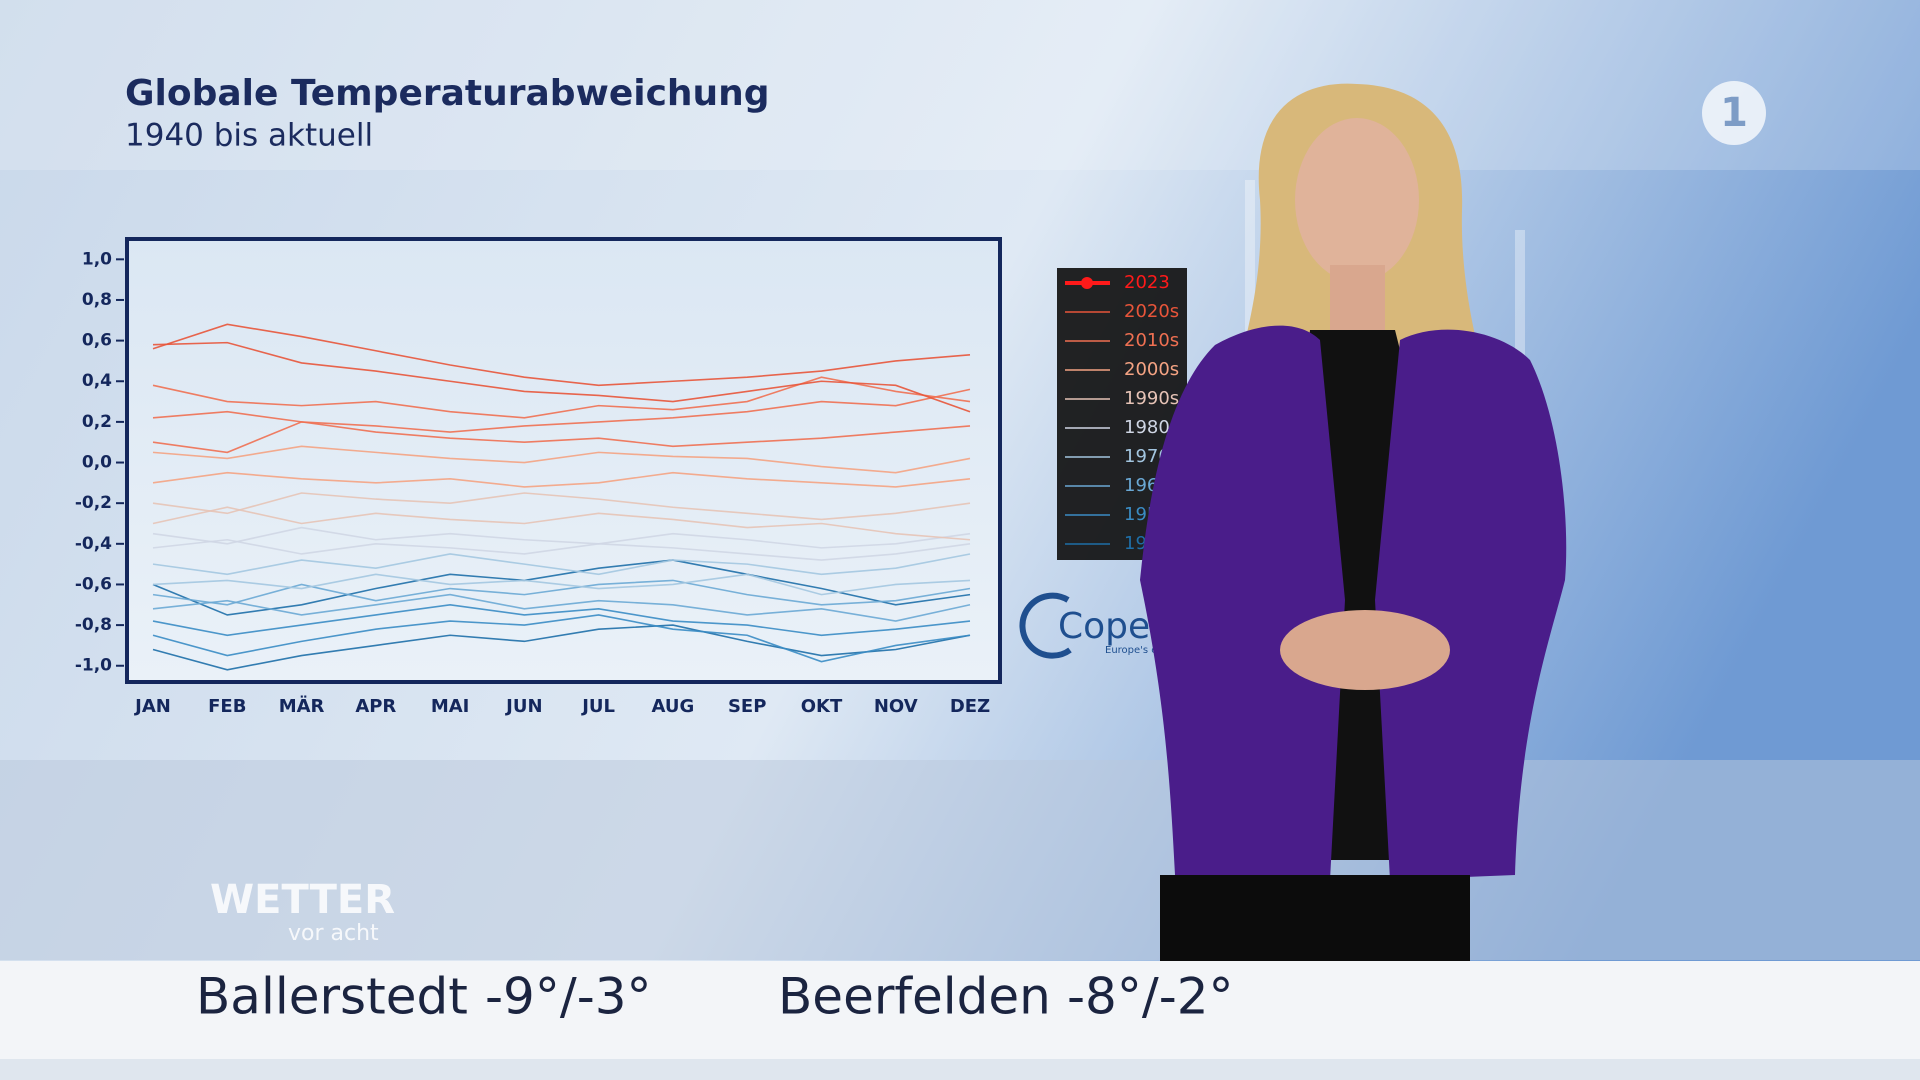  I want to click on legend-marker, so click(1087, 283).